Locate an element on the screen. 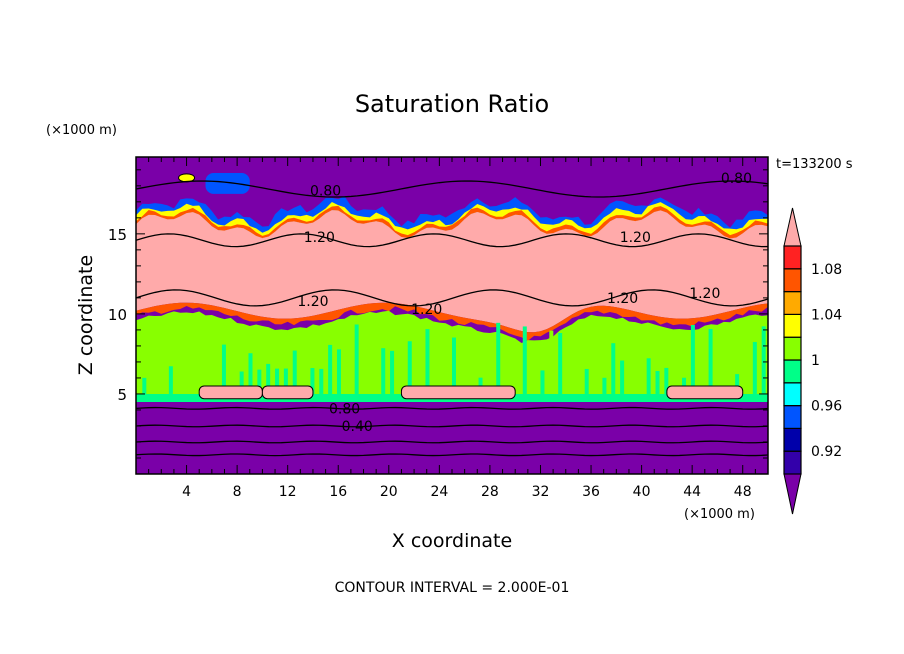  x-tick-label: 36 is located at coordinates (591, 492).